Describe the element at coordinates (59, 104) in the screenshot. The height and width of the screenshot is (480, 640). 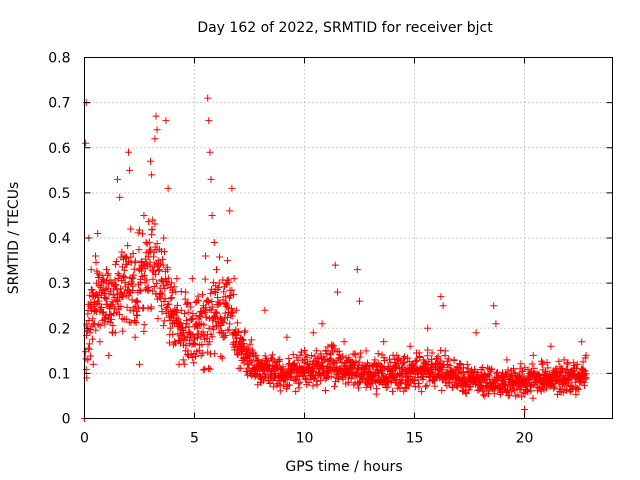
I see `y-tick-label: 0.7` at that location.